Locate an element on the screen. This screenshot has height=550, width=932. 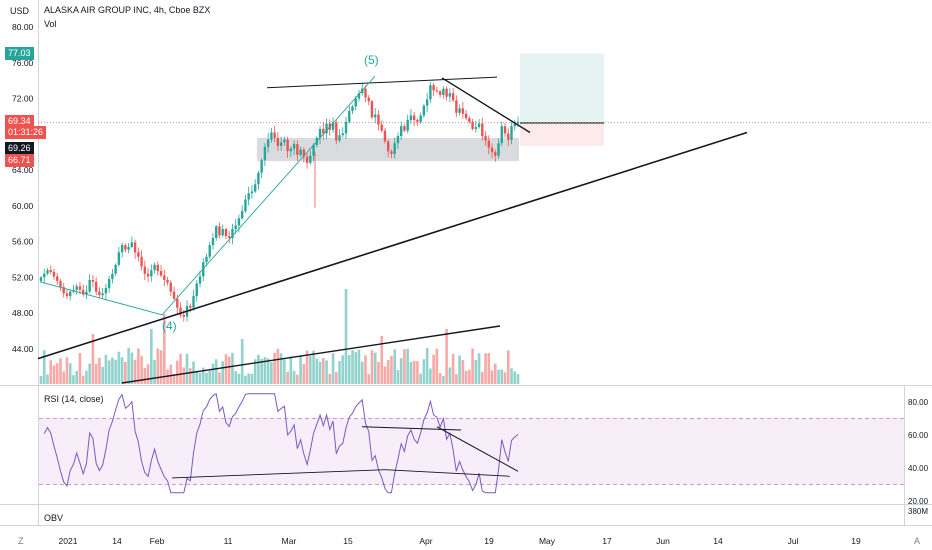
obv-label: OBV is located at coordinates (54, 518).